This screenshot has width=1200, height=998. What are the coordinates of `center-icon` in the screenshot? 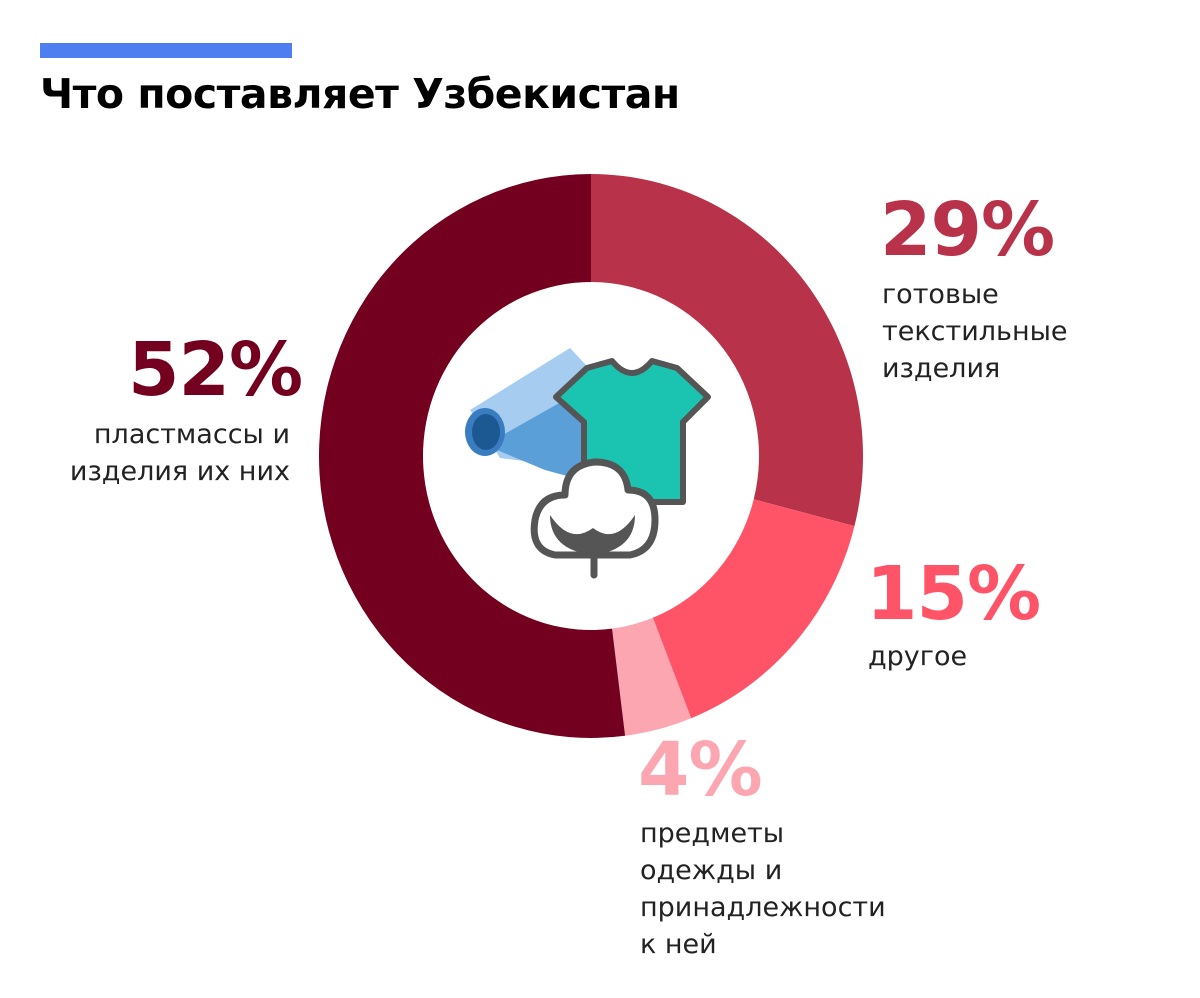 It's located at (588, 463).